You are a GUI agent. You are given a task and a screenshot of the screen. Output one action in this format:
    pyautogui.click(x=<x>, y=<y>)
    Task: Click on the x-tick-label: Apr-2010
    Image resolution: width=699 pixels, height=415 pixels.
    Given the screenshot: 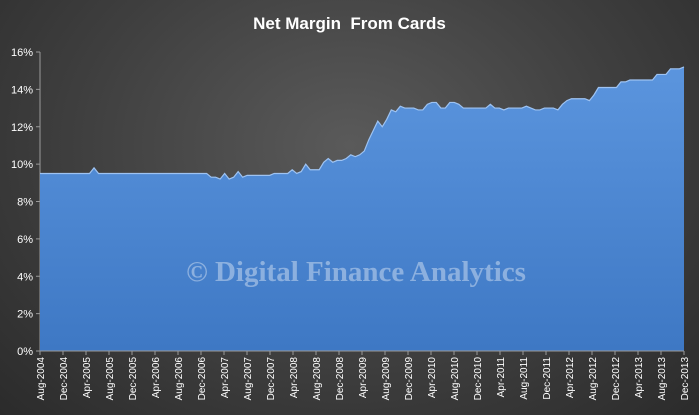 What is the action you would take?
    pyautogui.click(x=432, y=378)
    